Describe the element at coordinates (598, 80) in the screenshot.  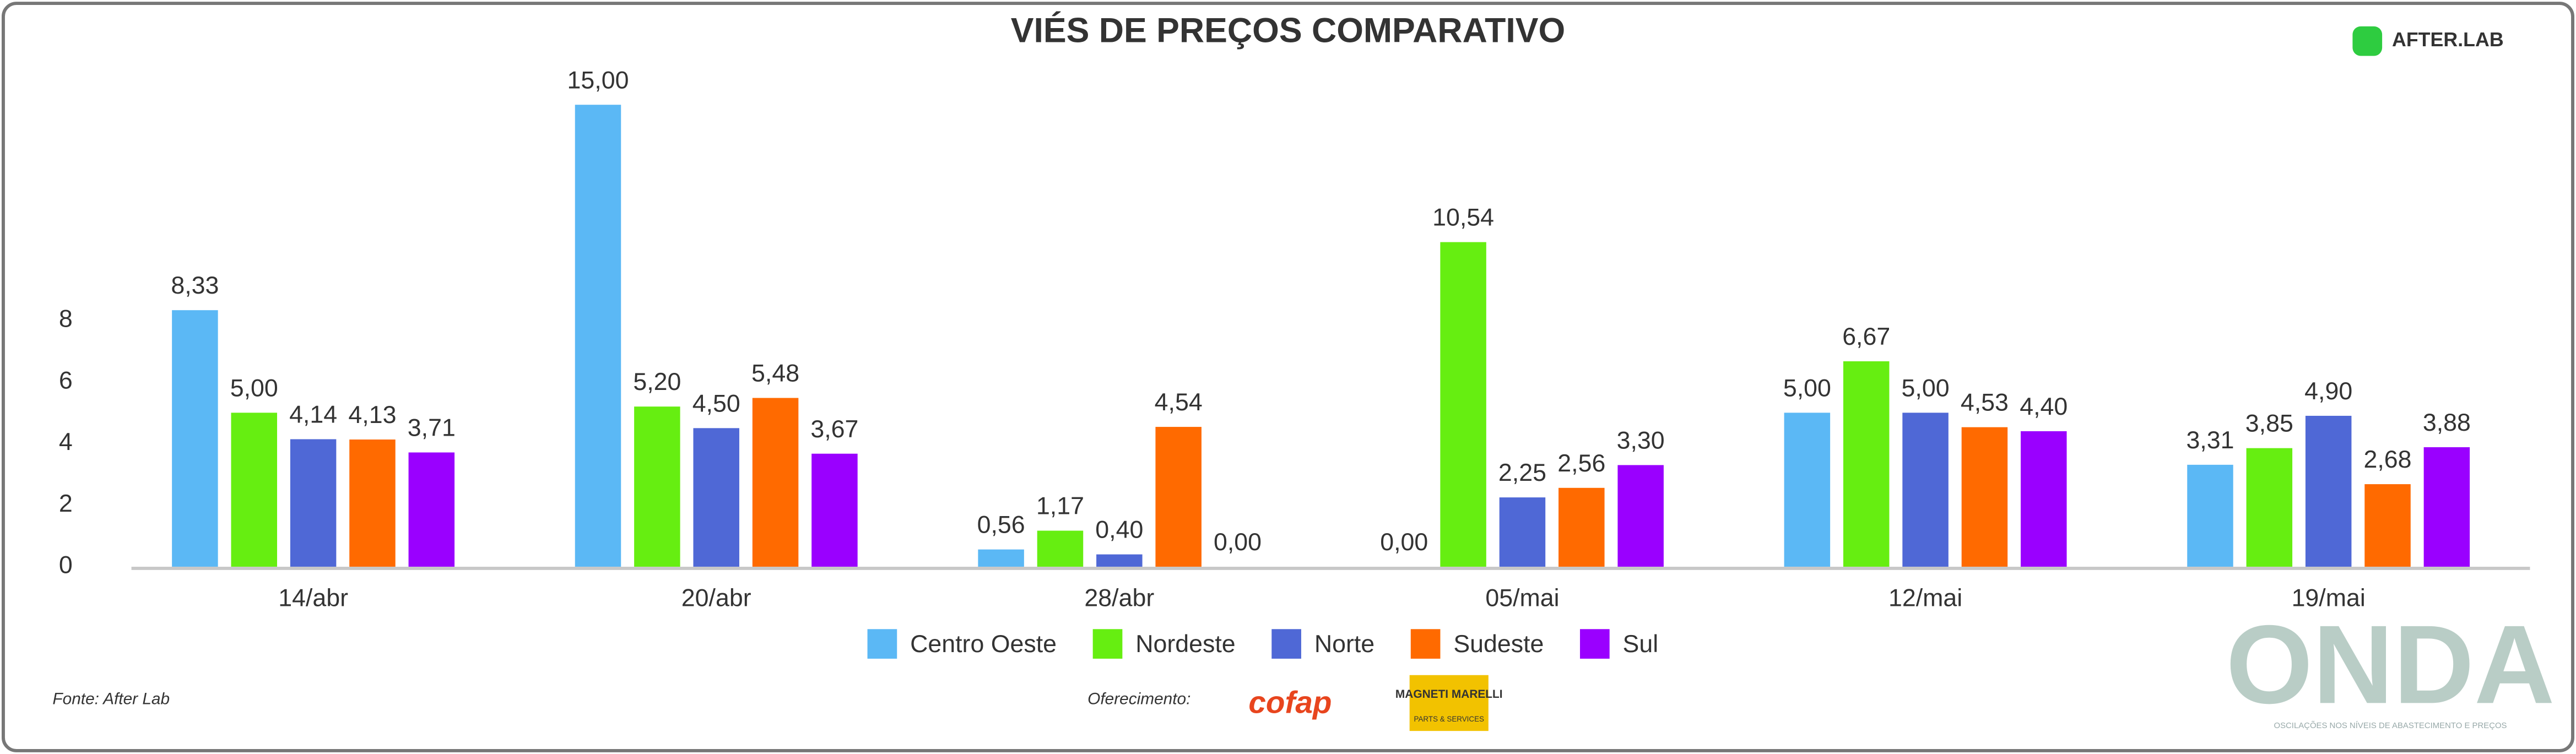
I see `value-label: 15,00` at that location.